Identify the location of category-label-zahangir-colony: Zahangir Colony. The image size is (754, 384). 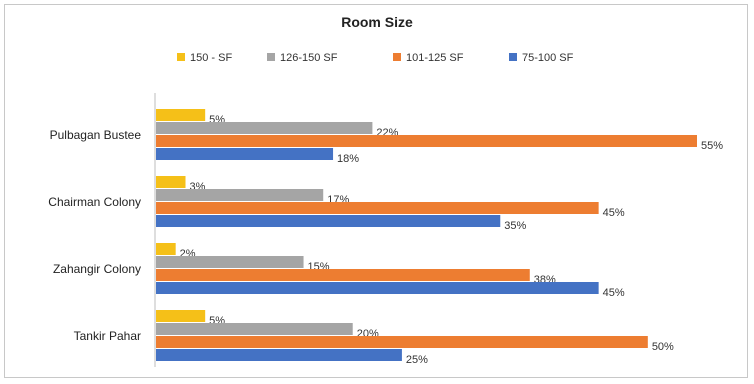
(97, 269).